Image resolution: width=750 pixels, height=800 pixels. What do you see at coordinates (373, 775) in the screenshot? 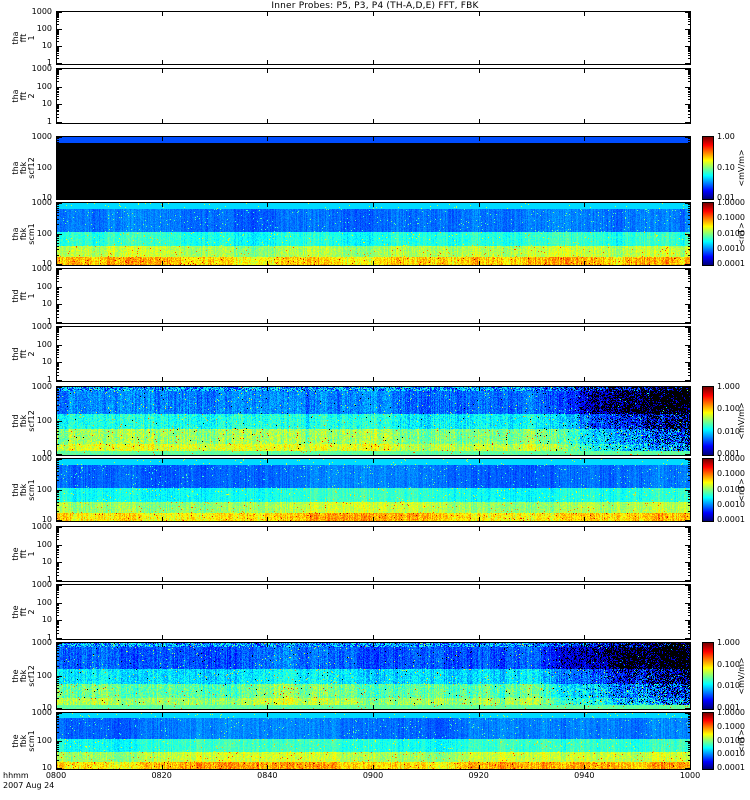
I see `x-tick-label: 0900` at bounding box center [373, 775].